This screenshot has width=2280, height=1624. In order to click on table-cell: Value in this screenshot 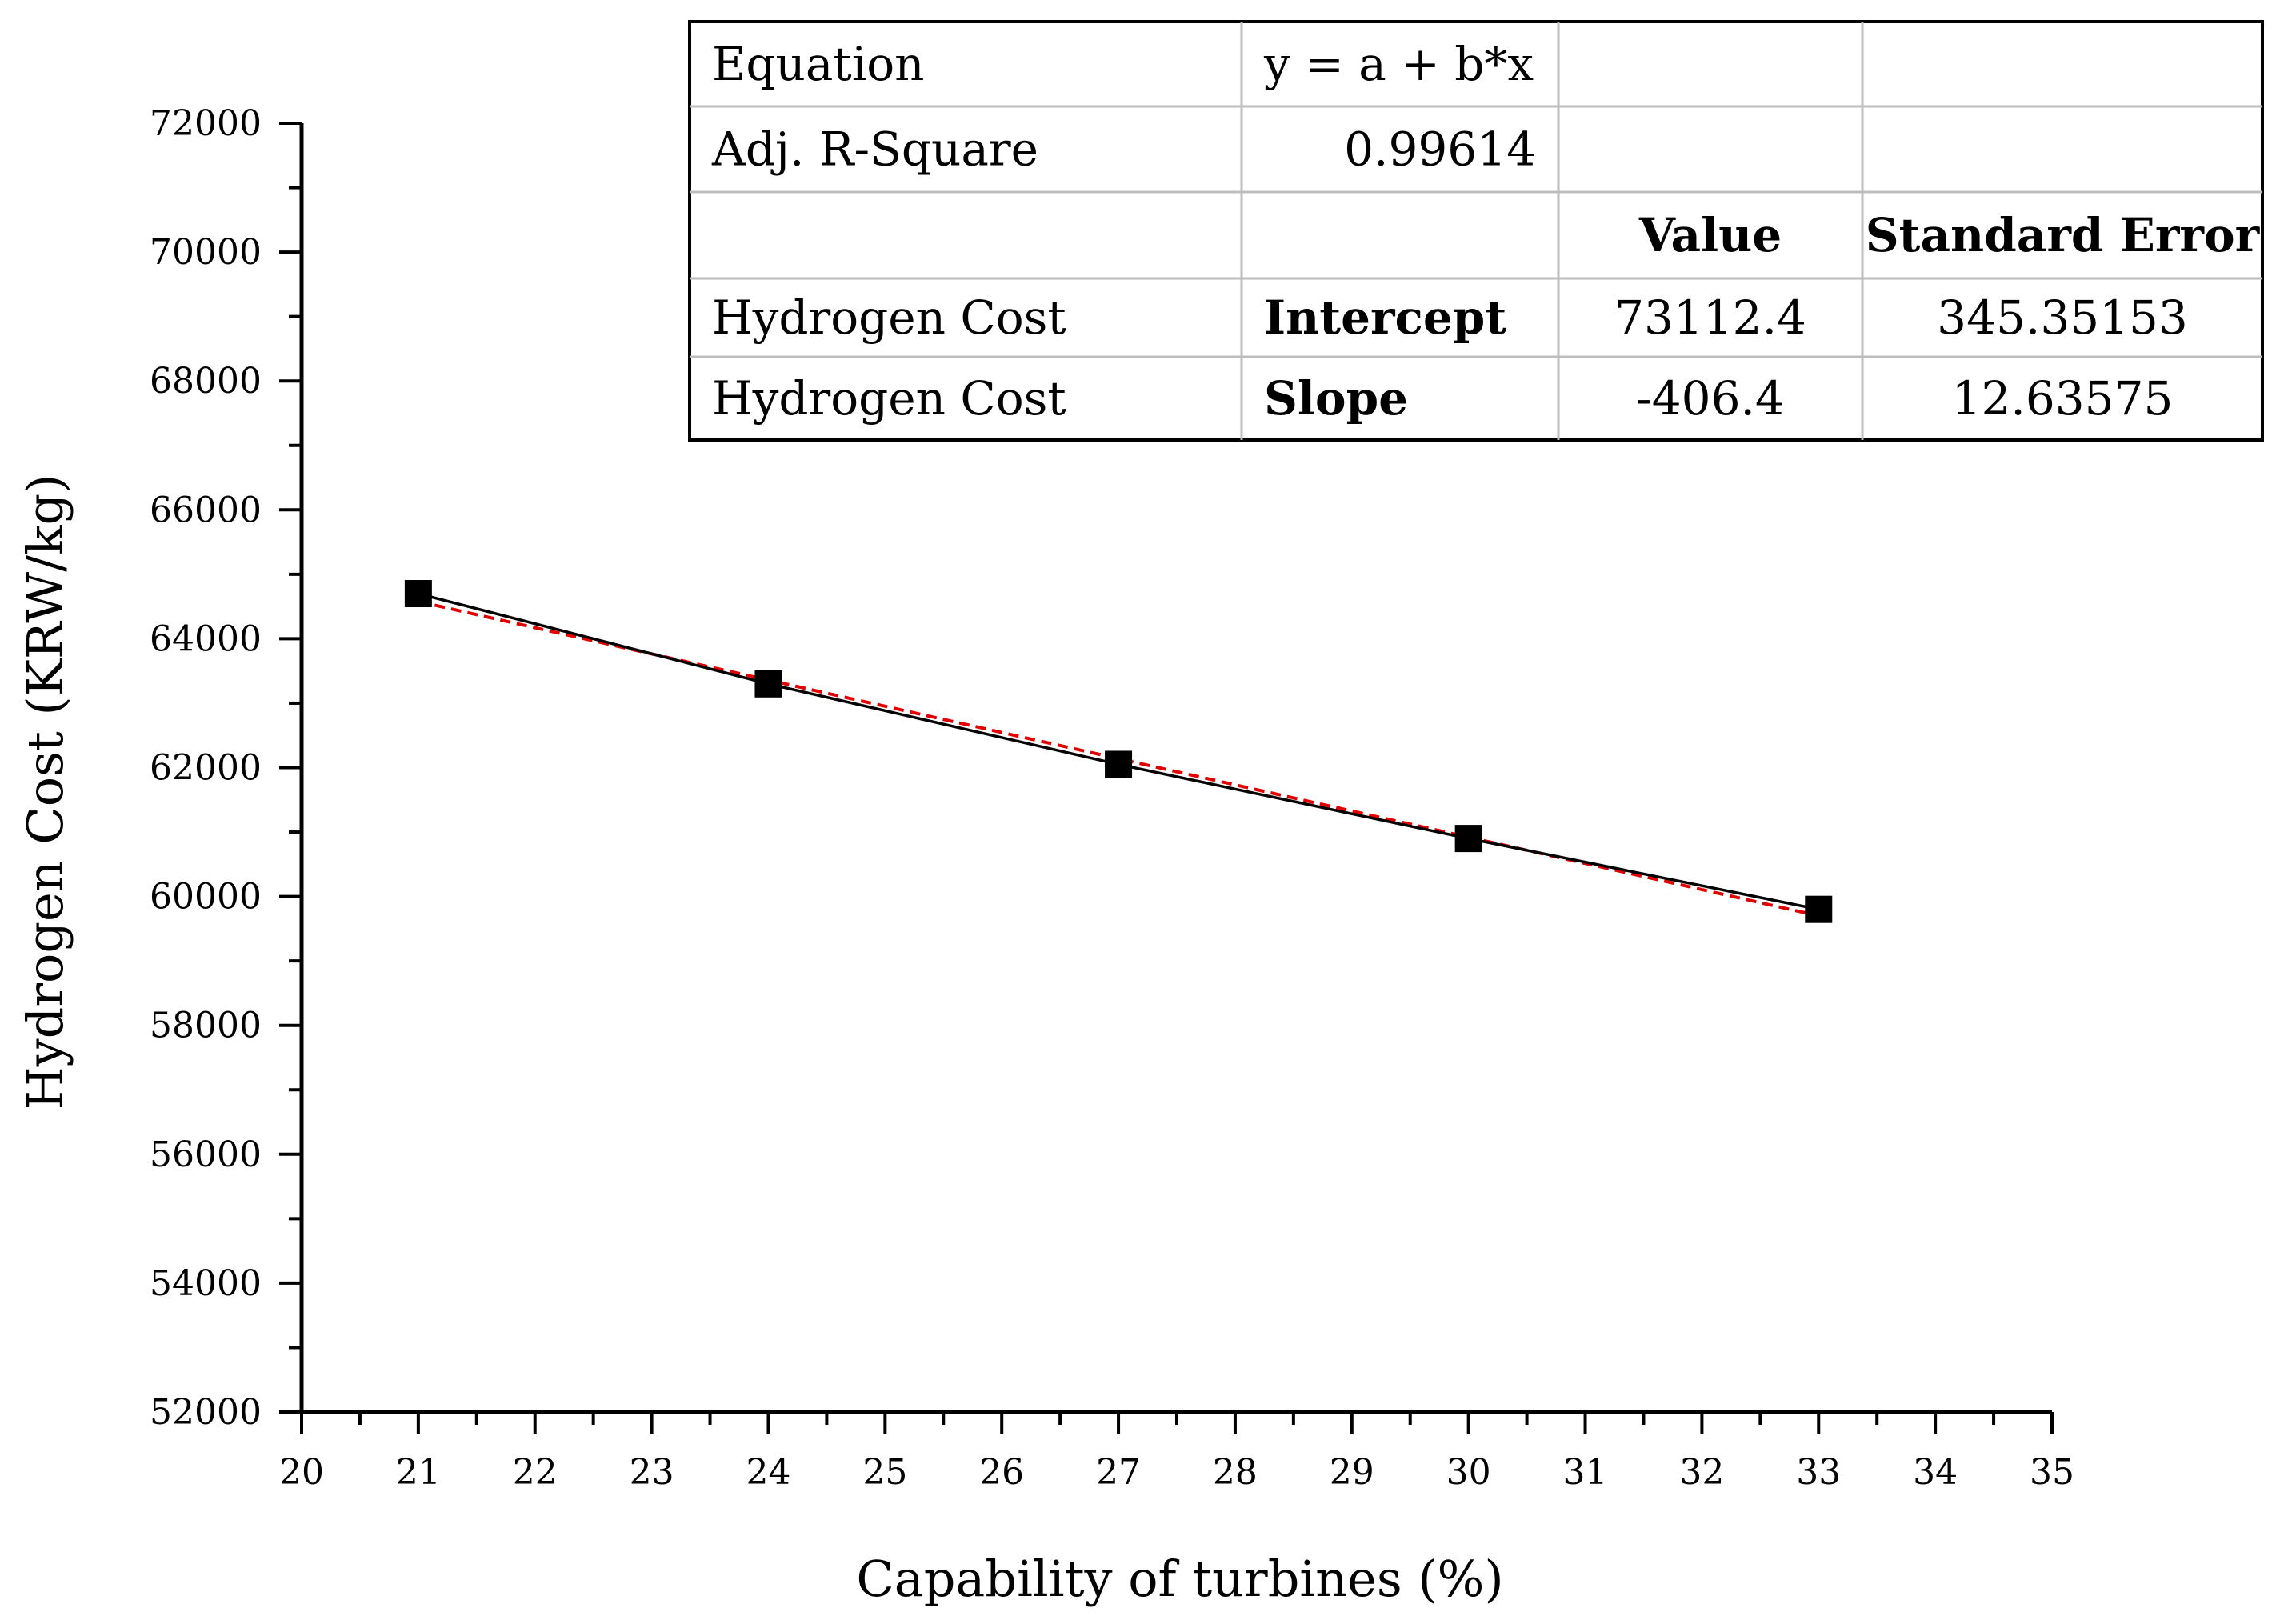, I will do `click(1710, 235)`.